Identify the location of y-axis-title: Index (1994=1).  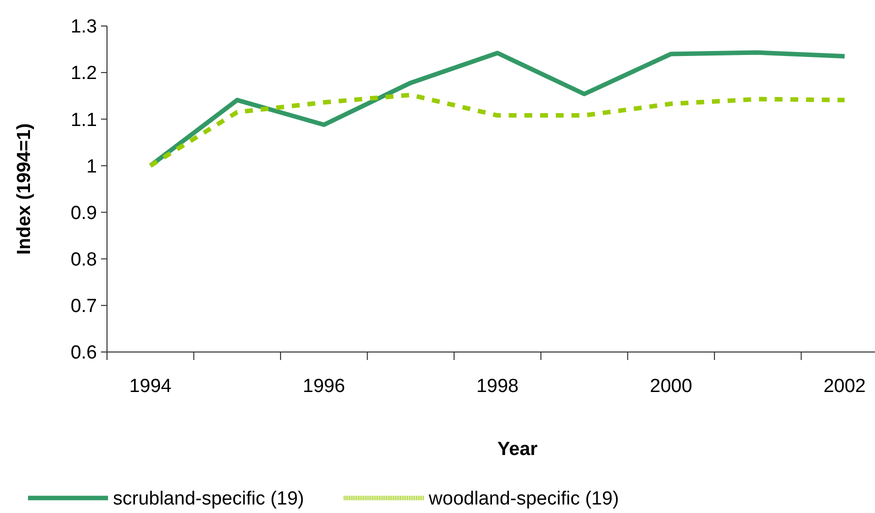
(24, 189).